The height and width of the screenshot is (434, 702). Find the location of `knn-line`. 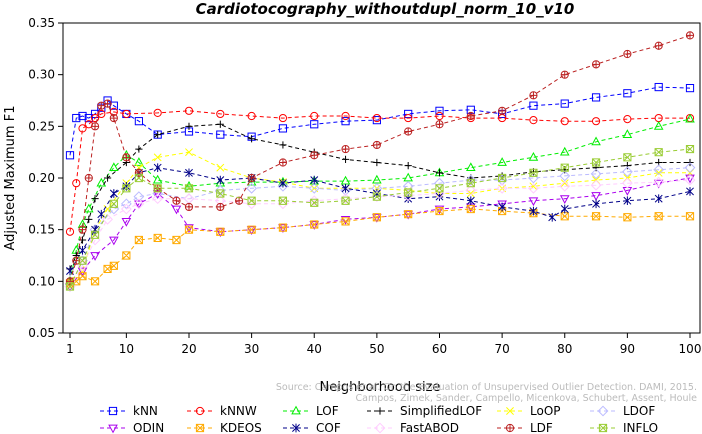

knn-line is located at coordinates (380, 121).